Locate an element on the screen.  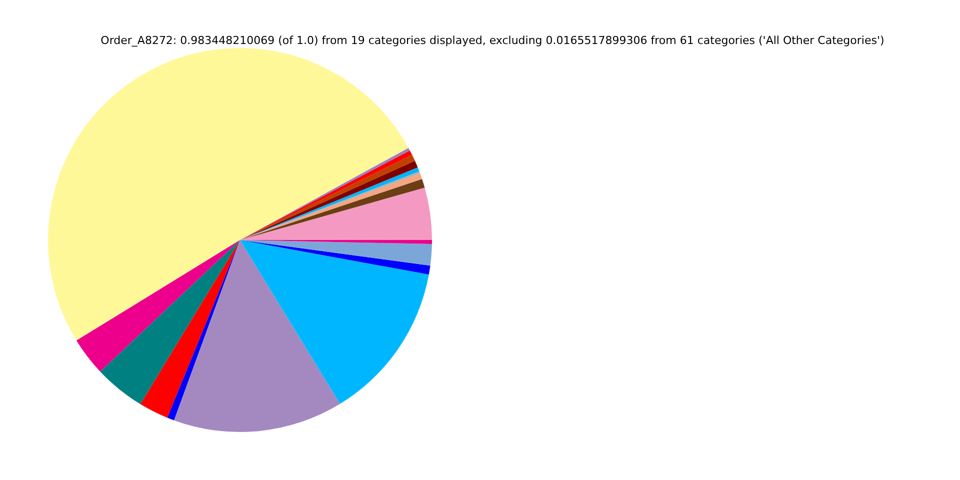
text: Order_A8272: 0.983448210069 (of 1.0) from 19 categories displayed, excluding 0.0165517899306 from 61 categories ('All Other Categories') is located at coordinates (492, 40).